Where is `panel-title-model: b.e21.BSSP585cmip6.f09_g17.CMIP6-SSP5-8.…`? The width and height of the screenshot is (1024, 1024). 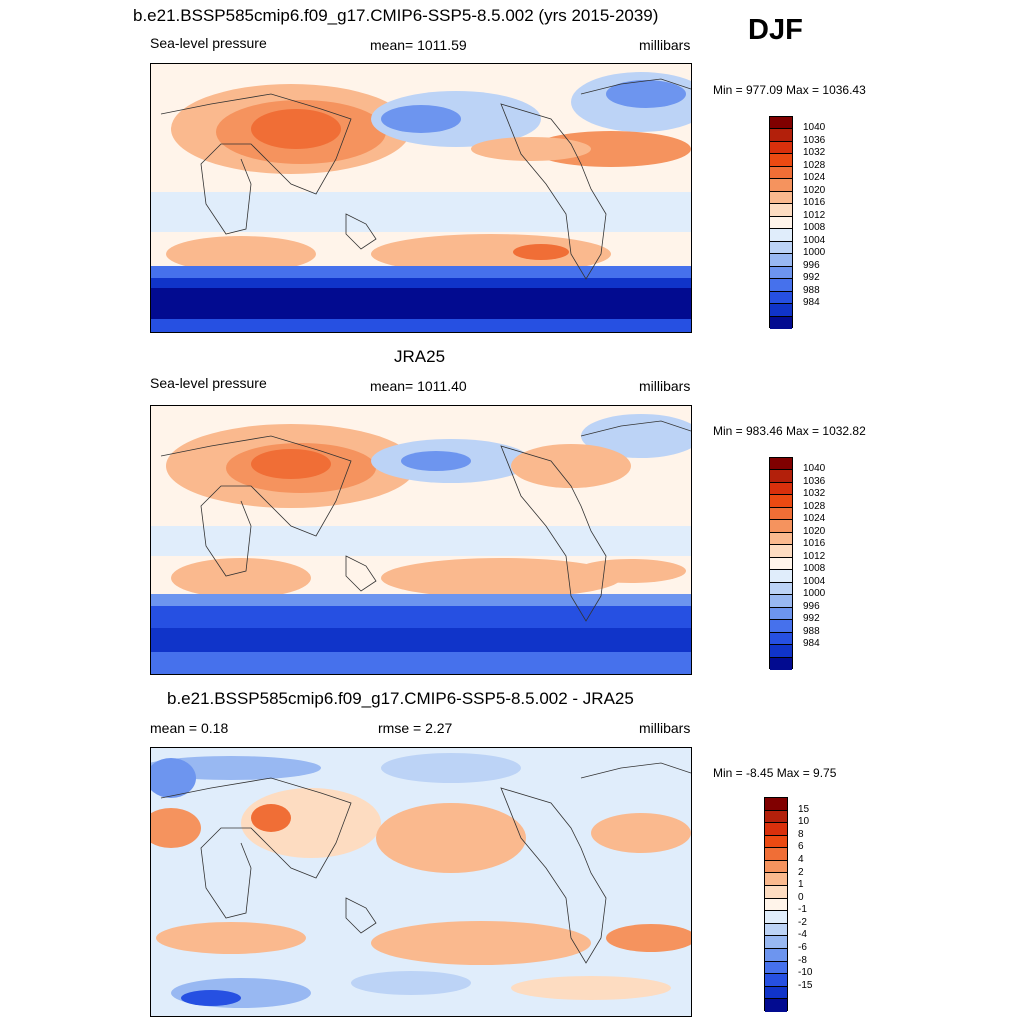
panel-title-model: b.e21.BSSP585cmip6.f09_g17.CMIP6-SSP5-8.… is located at coordinates (396, 15).